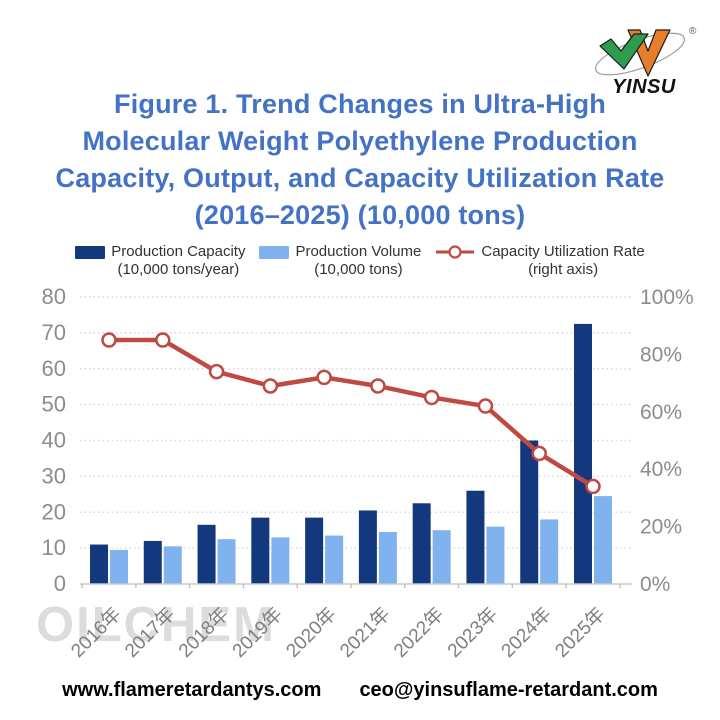 The width and height of the screenshot is (720, 720). Describe the element at coordinates (580, 632) in the screenshot. I see `x-axis-label-2025年: 2025年` at that location.